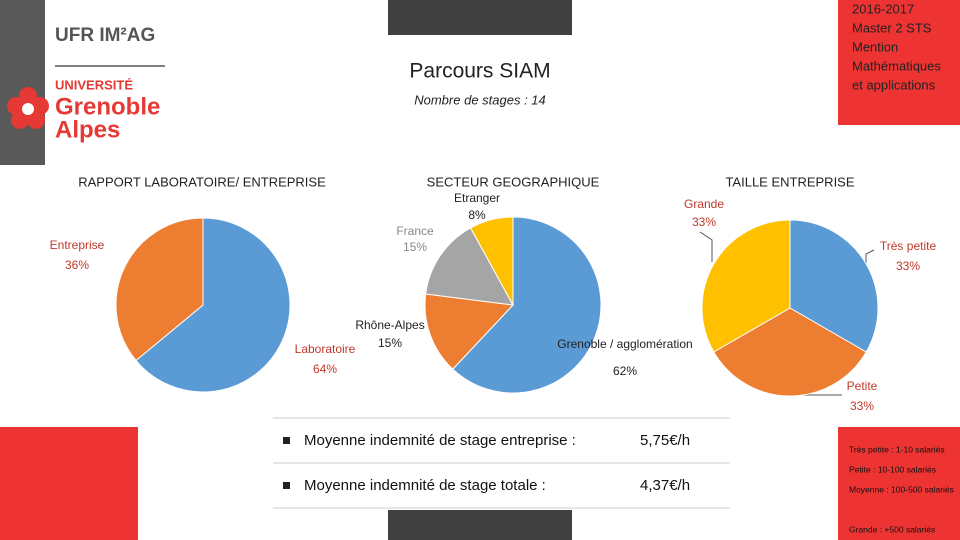 This screenshot has width=960, height=540. What do you see at coordinates (415, 231) in the screenshot?
I see `slice-label: France` at bounding box center [415, 231].